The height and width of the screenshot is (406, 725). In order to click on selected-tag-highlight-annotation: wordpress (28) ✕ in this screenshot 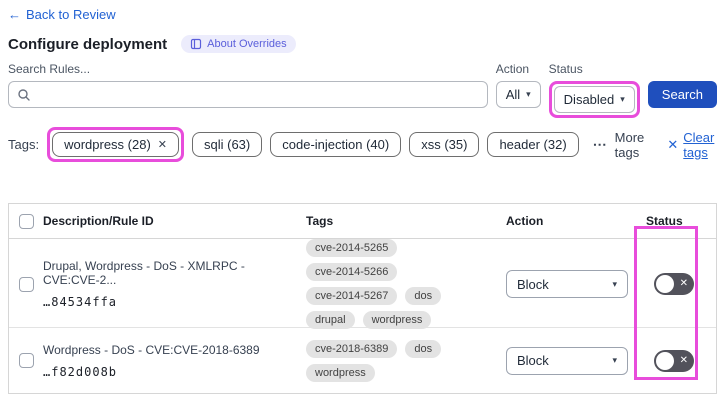, I will do `click(115, 144)`.